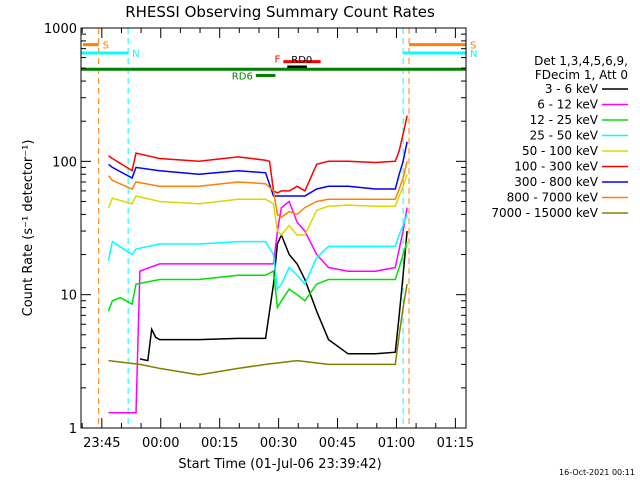 The image size is (640, 480). I want to click on legend-header-0: Det 1,3,4,5,6,9,, so click(581, 61).